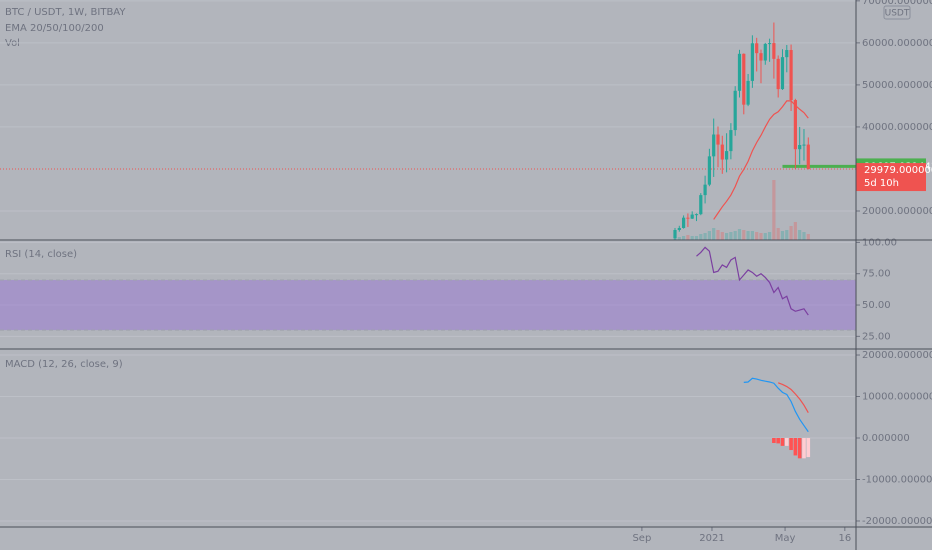 The image size is (932, 550). I want to click on ema-legend: EMA 20/50/100/200, so click(54, 28).